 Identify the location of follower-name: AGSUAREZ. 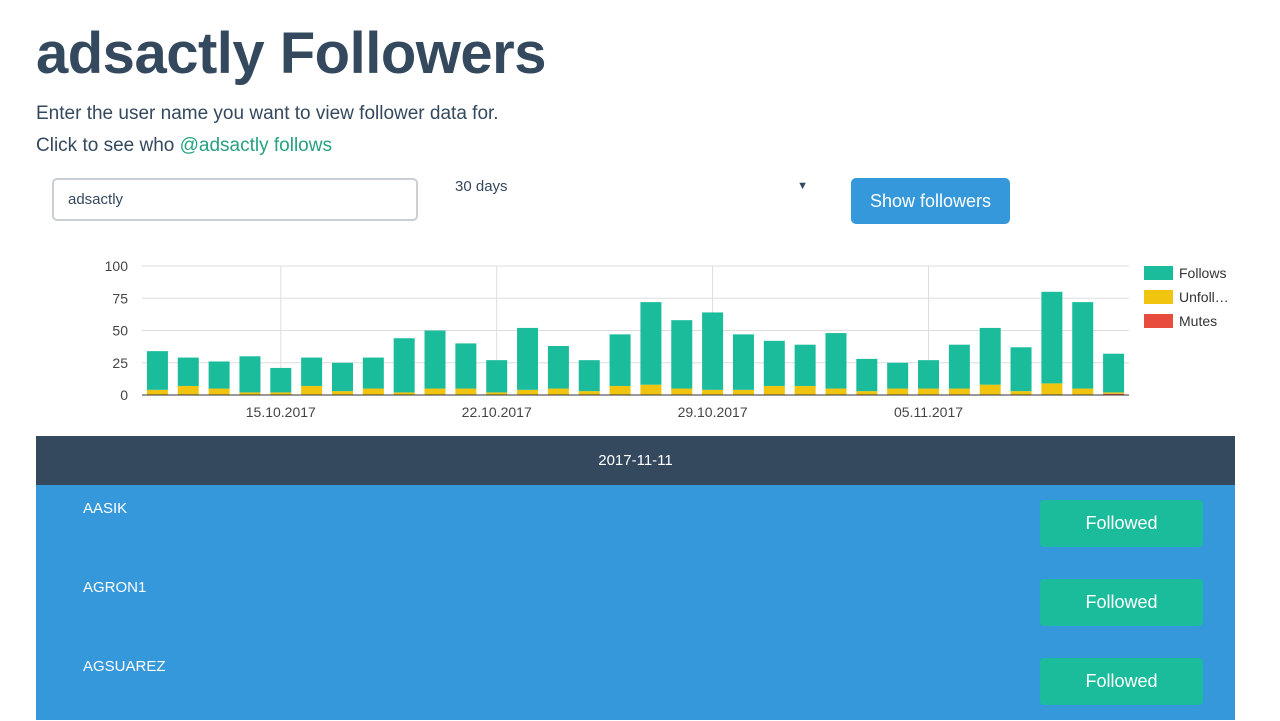
(124, 666).